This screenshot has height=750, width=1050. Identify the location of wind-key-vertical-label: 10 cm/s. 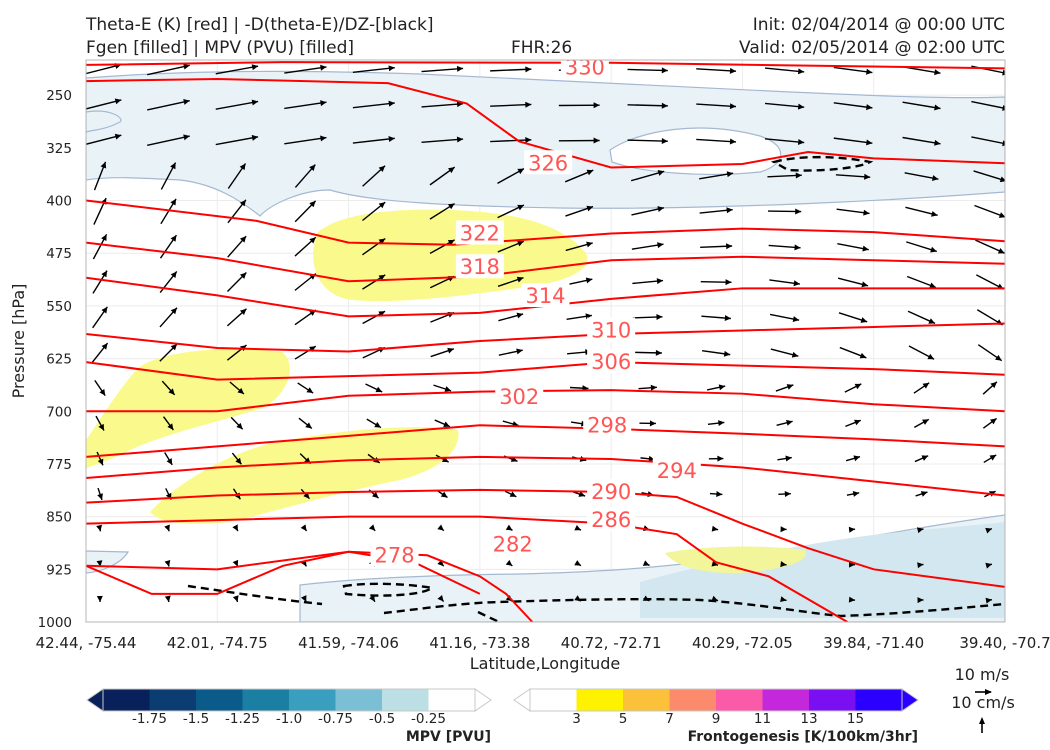
(983, 702).